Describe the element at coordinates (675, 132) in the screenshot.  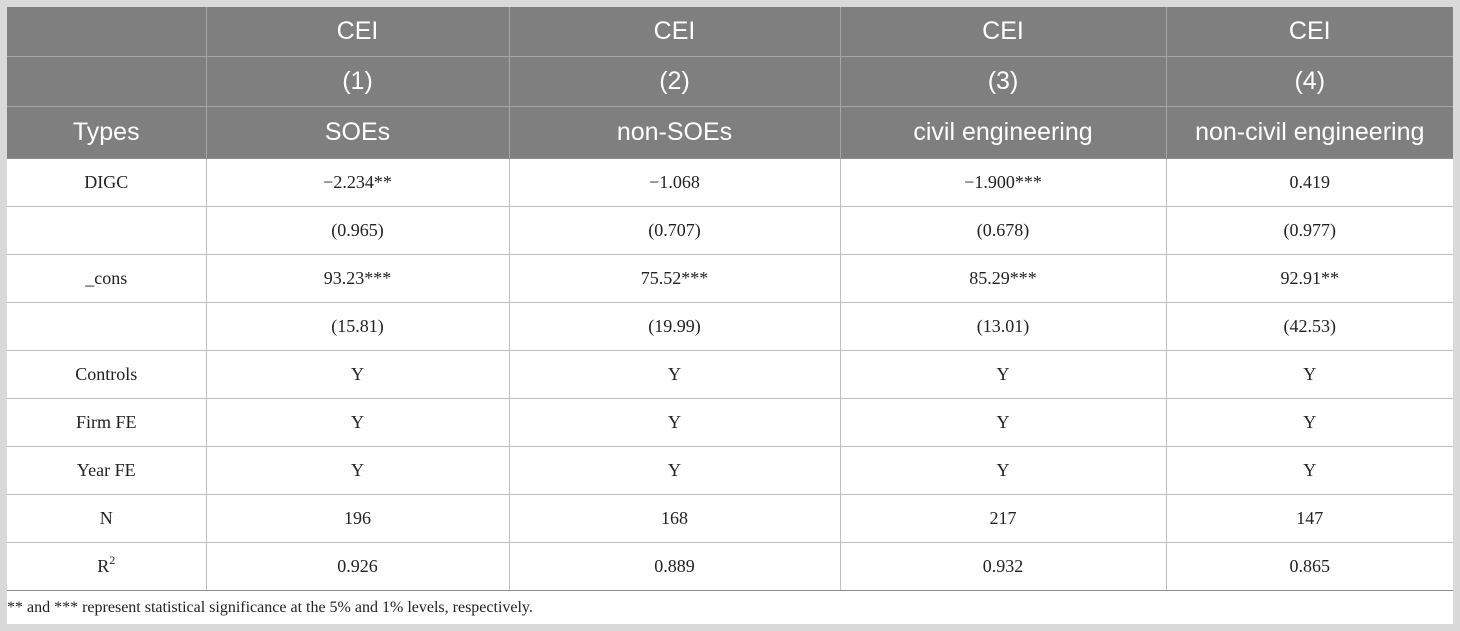
I see `header-cell: non-SOEs` at that location.